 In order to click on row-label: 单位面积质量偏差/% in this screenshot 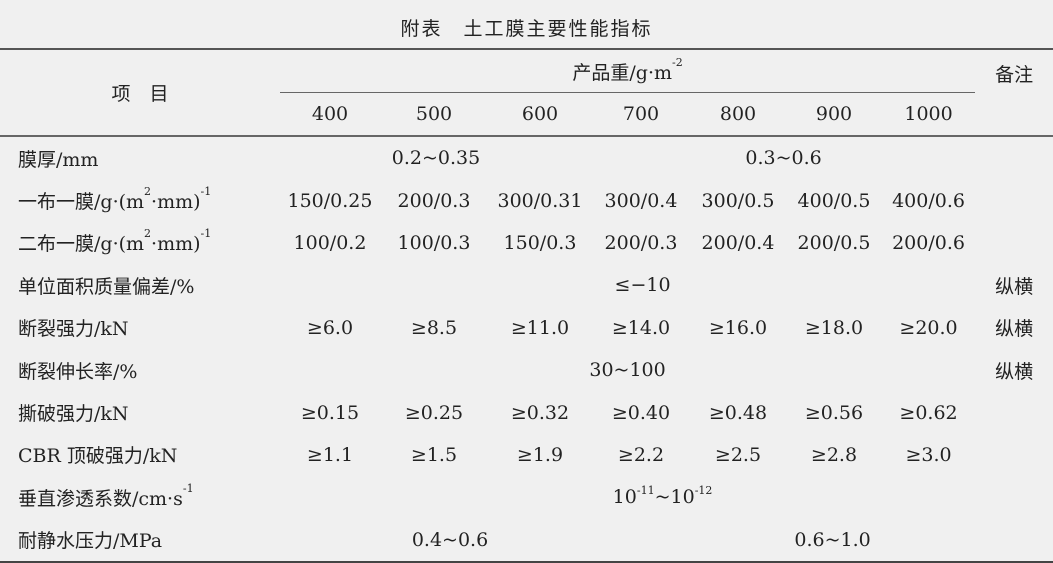, I will do `click(106, 286)`.